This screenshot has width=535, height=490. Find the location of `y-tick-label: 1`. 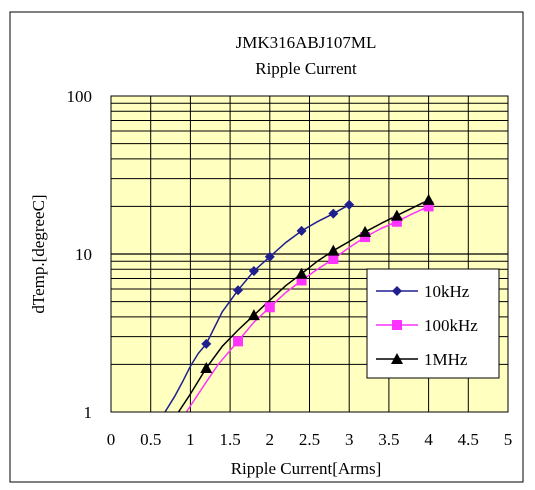

y-tick-label: 1 is located at coordinates (88, 412).